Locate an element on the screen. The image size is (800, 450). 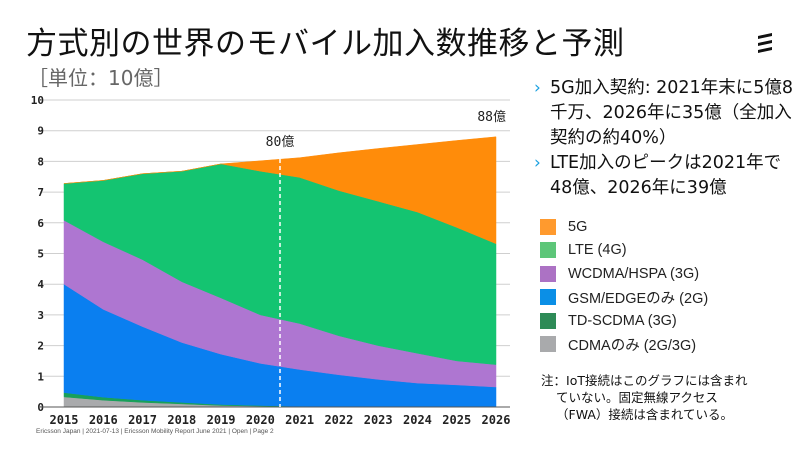
annotation-88oku: 88億 is located at coordinates (491, 117).